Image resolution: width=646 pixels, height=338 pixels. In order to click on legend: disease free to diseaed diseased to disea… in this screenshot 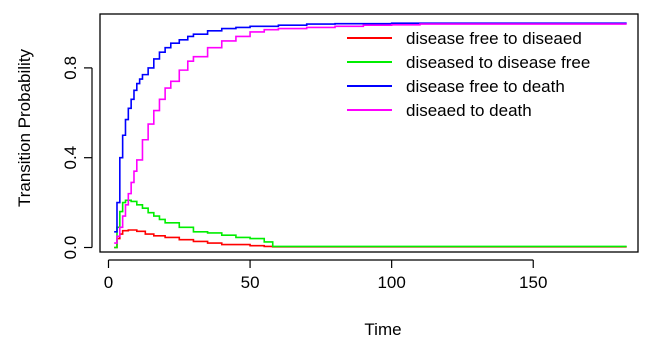, I will do `click(468, 74)`.